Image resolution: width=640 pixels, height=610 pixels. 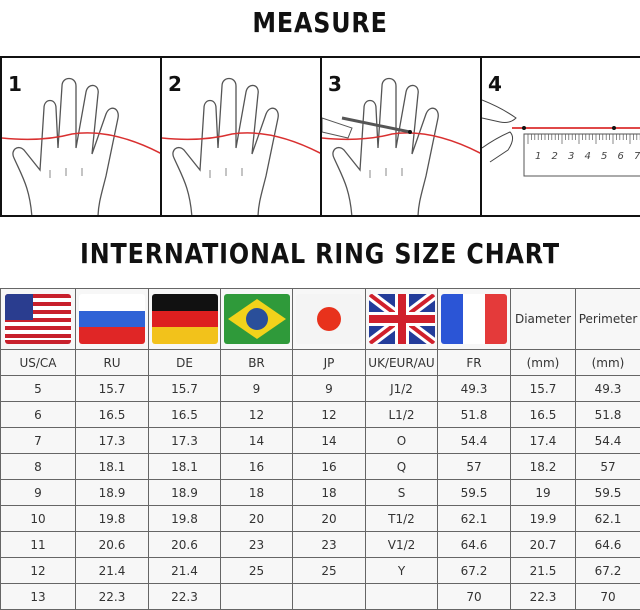 What do you see at coordinates (543, 571) in the screenshot?
I see `table-cell: 21.5` at bounding box center [543, 571].